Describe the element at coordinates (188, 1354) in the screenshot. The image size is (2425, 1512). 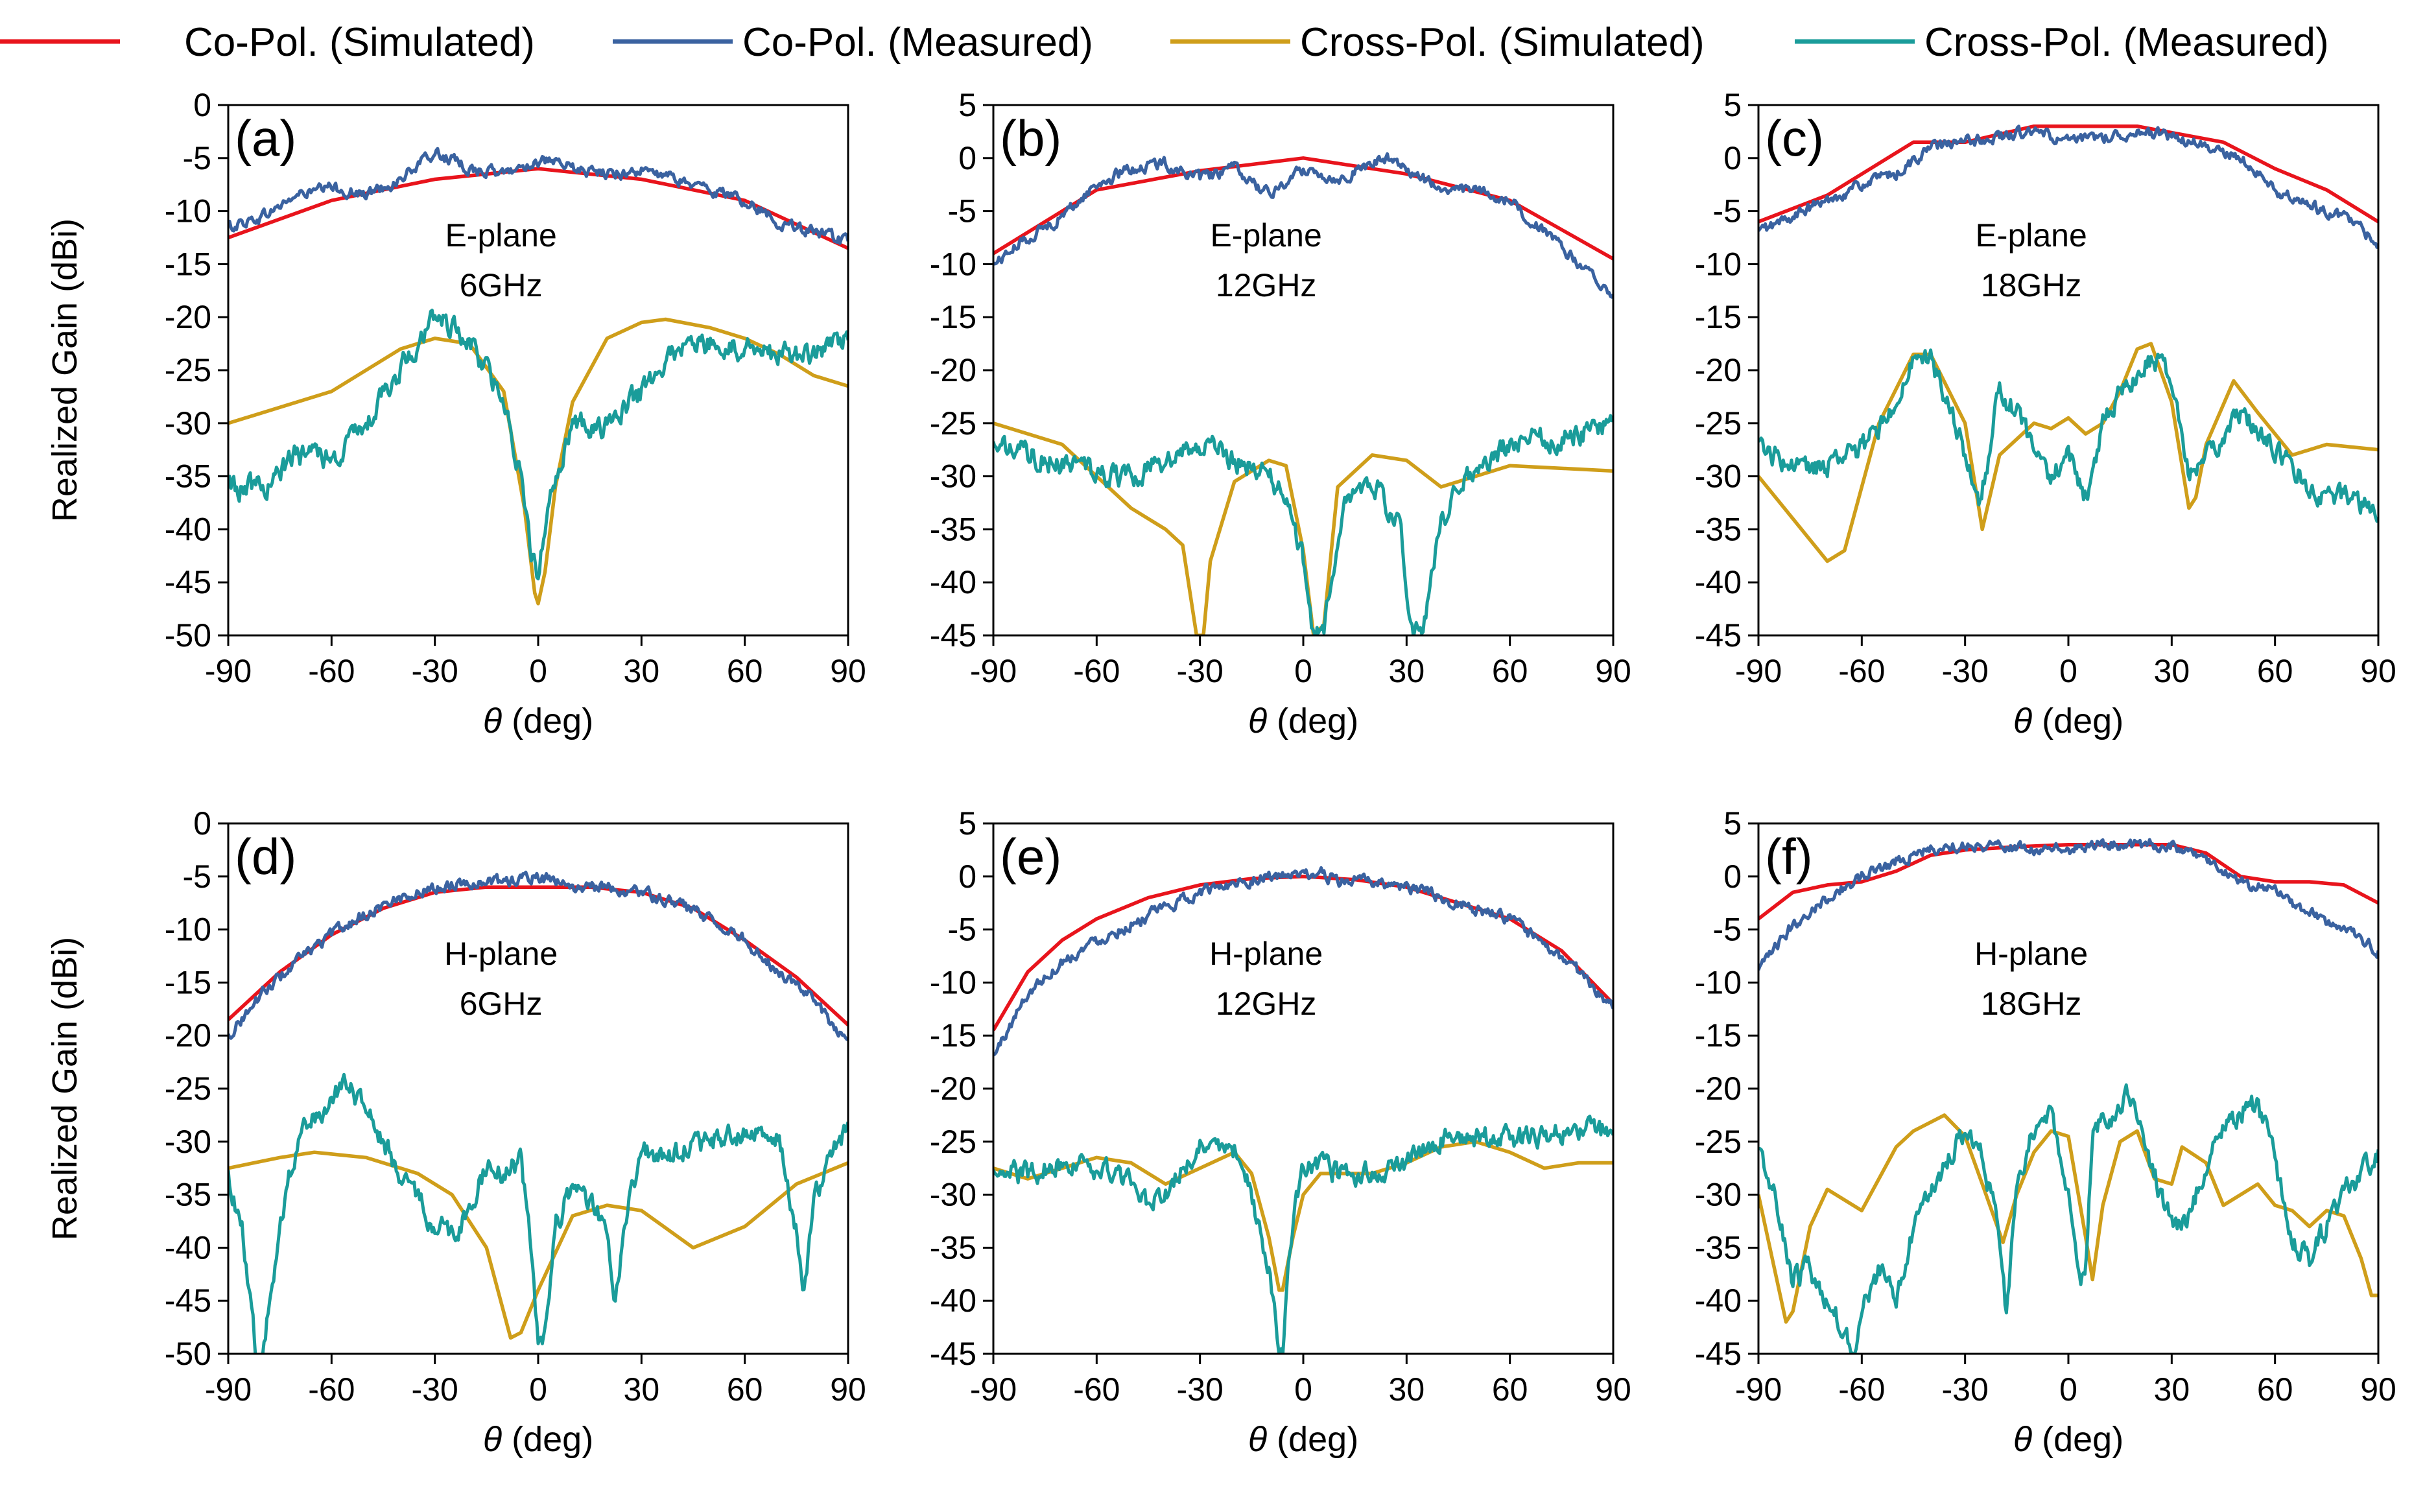
I see `y-tick-label: -50` at that location.